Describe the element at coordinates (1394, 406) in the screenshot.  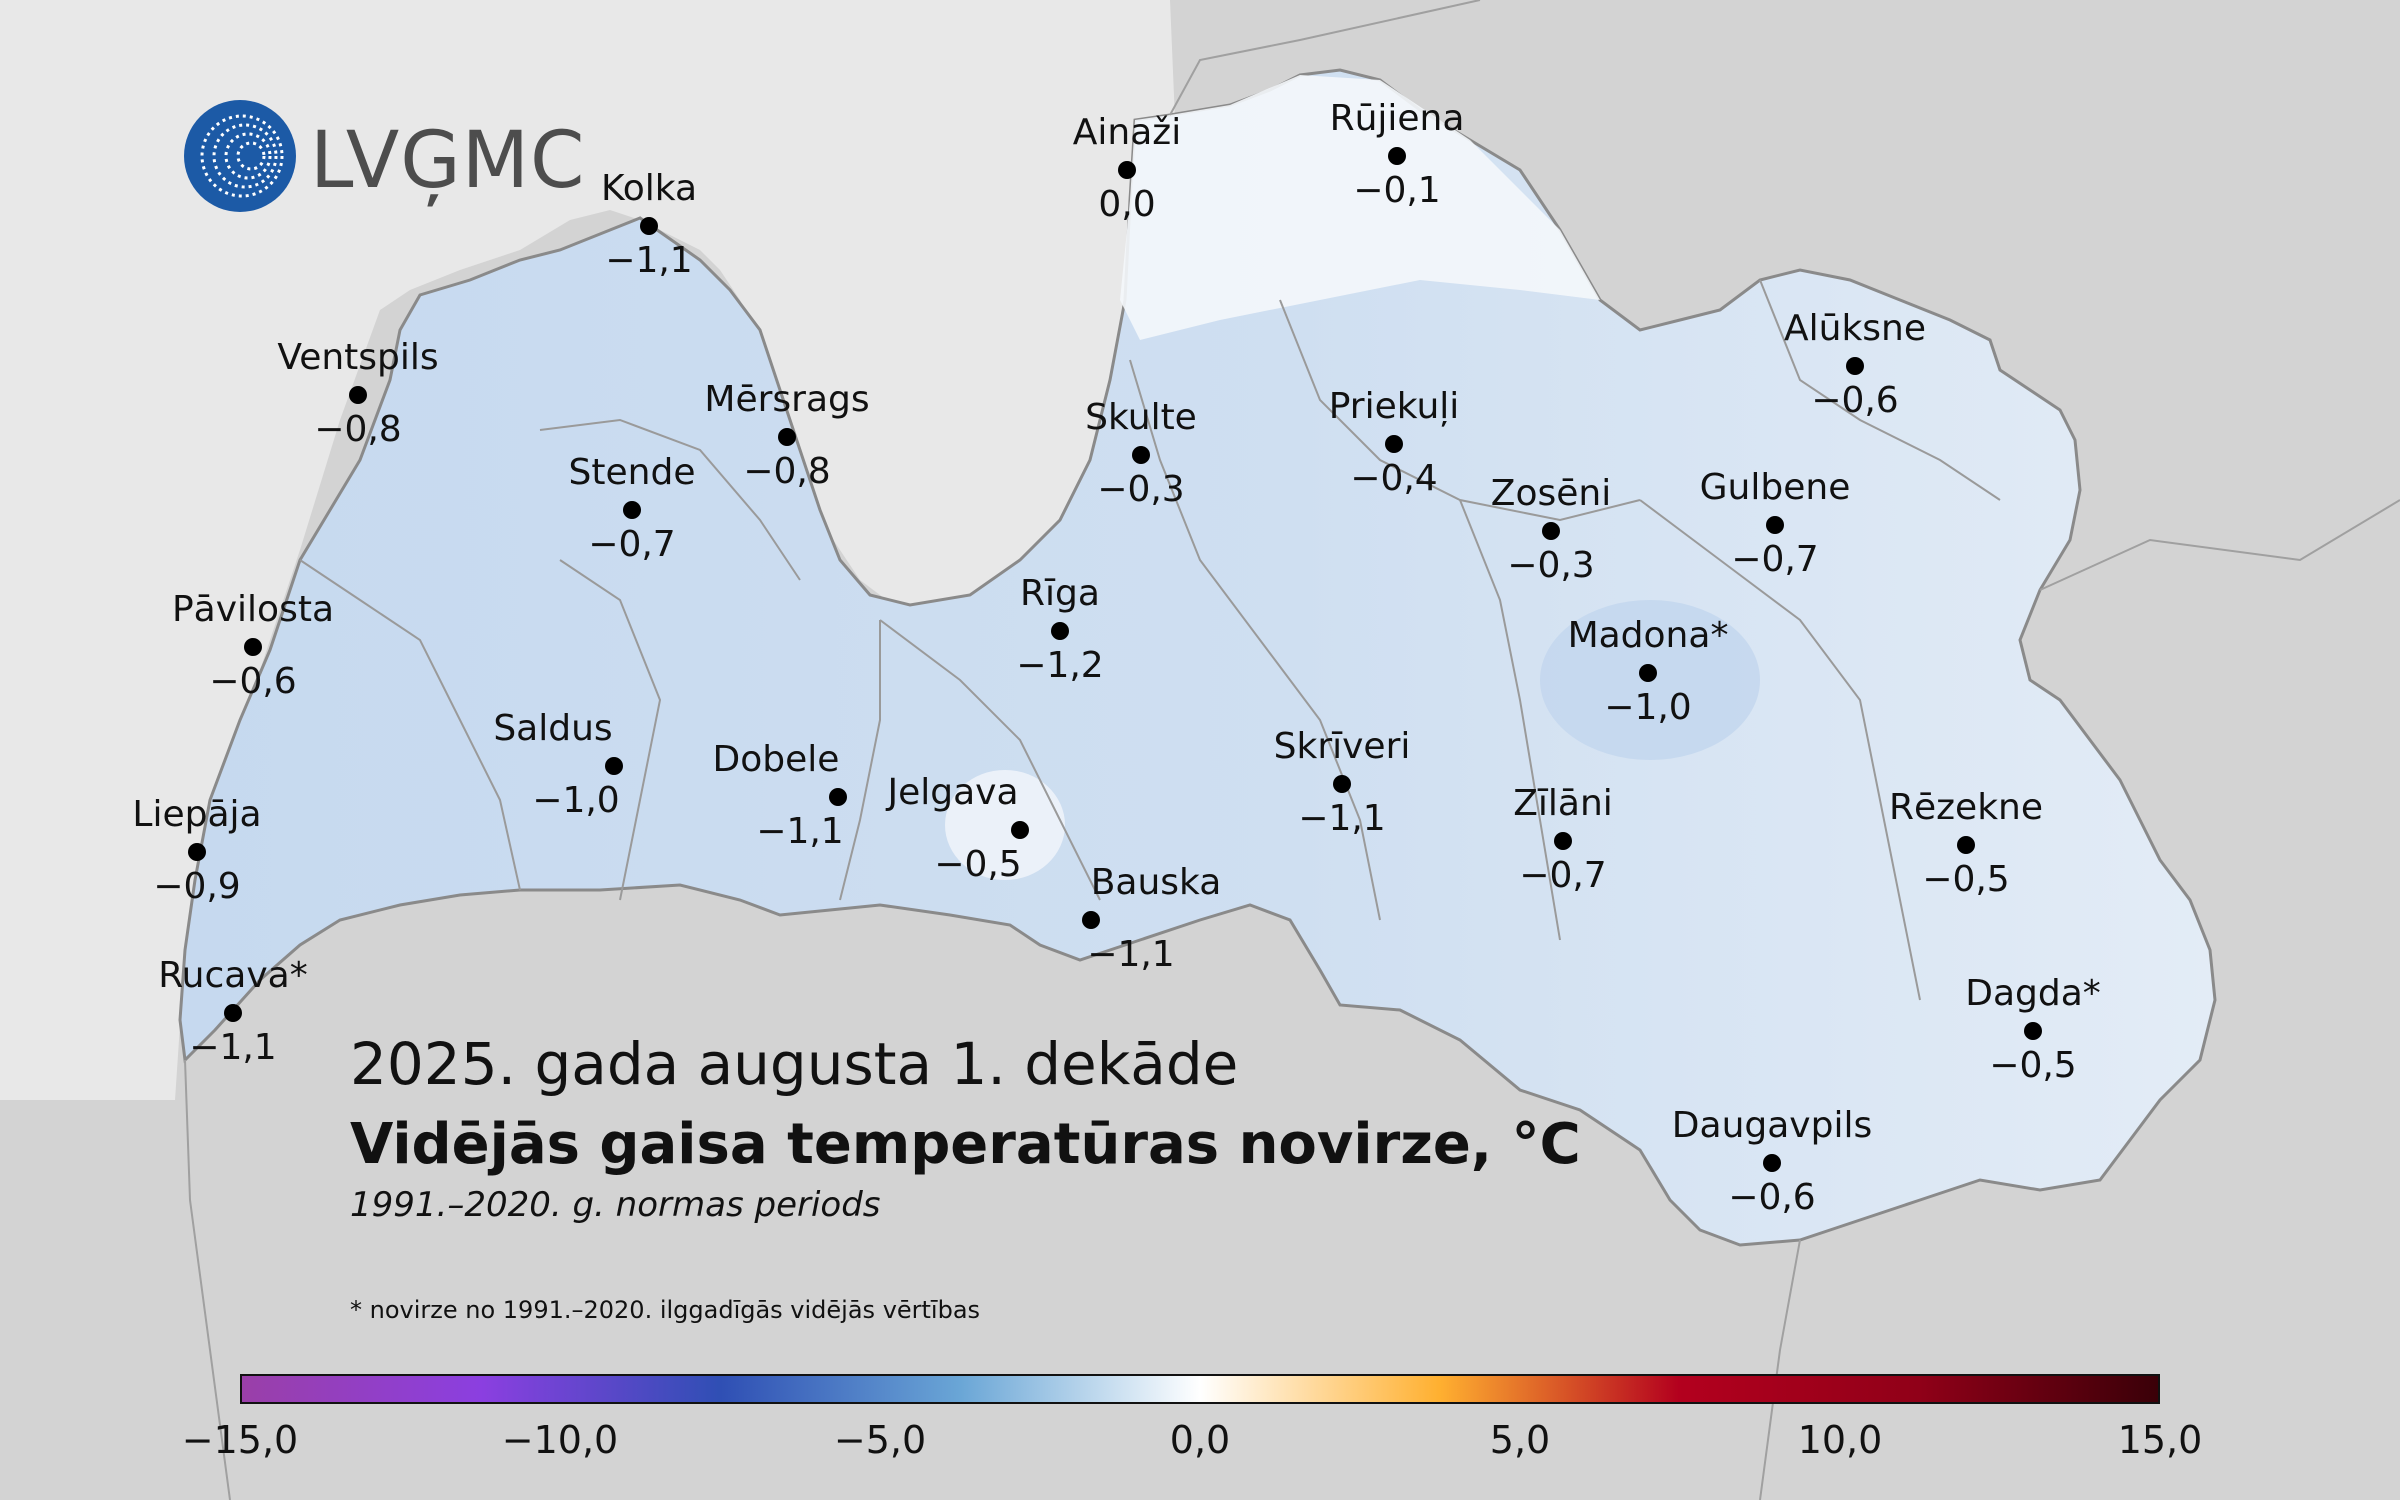
I see `station-name: Priekuļi` at that location.